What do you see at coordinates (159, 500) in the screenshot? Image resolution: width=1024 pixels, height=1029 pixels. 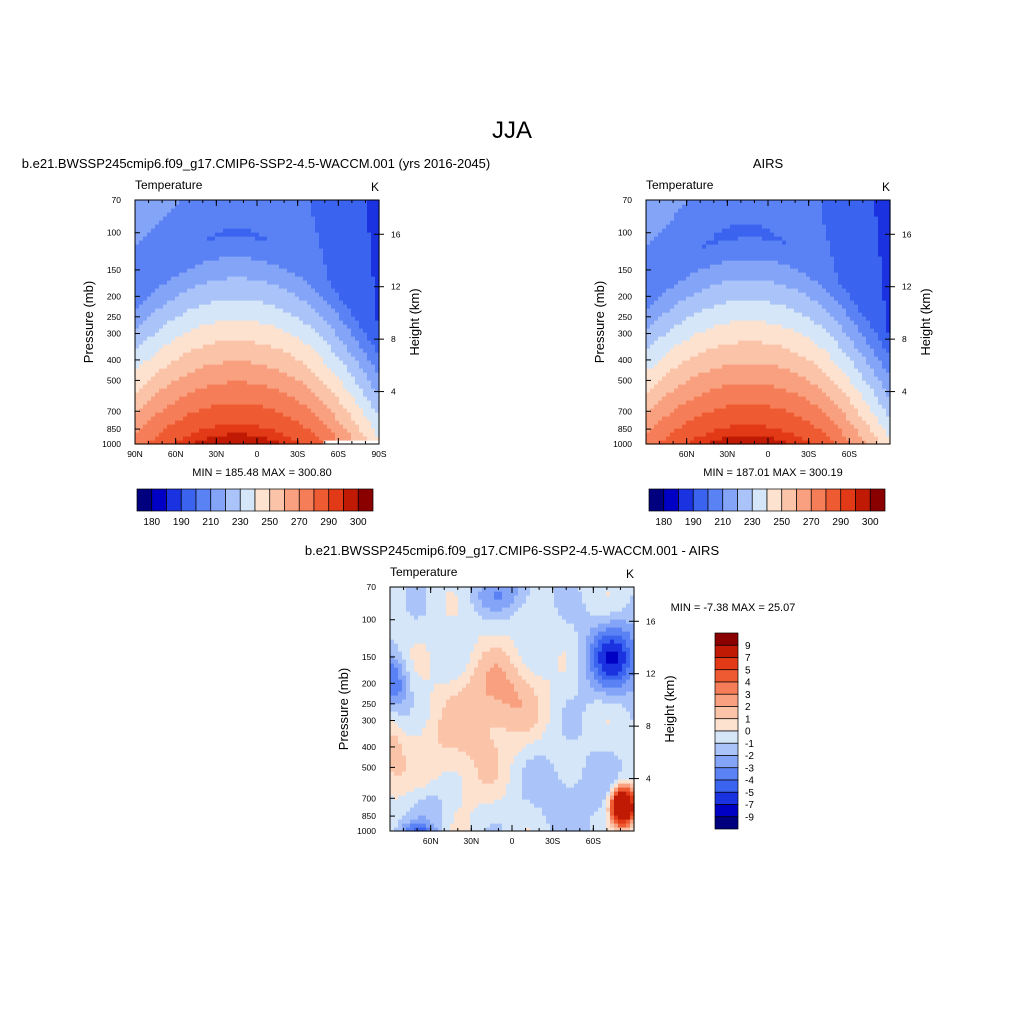 I see `colorbar-swatch` at bounding box center [159, 500].